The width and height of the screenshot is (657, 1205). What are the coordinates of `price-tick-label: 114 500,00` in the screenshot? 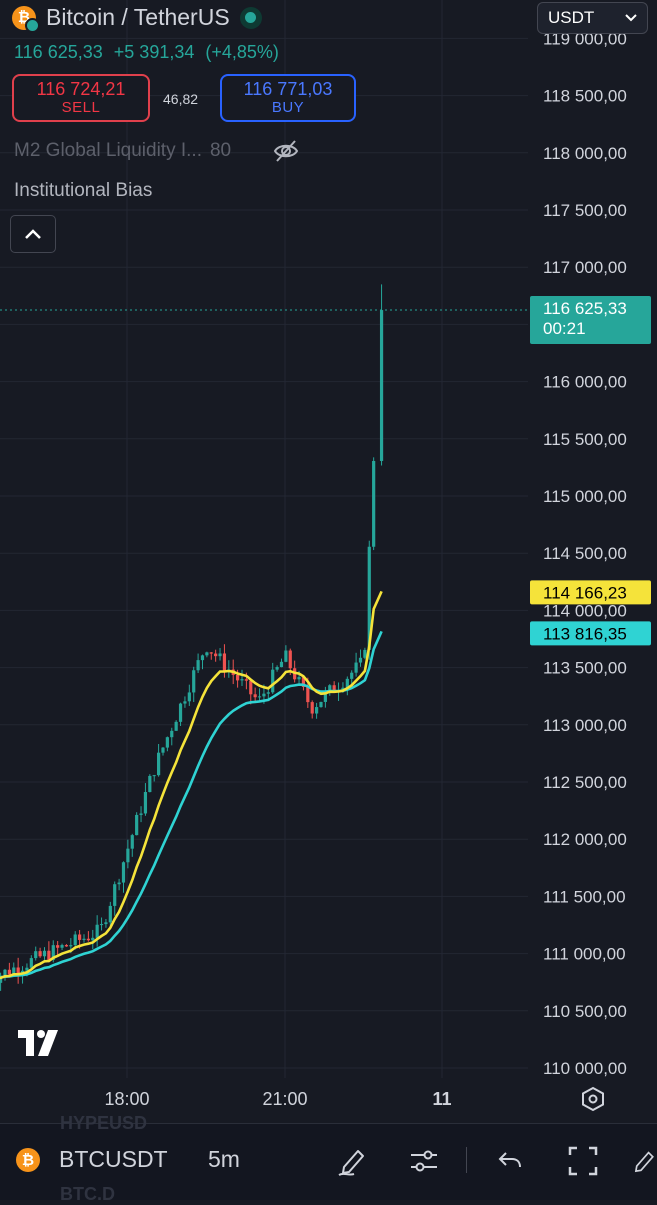 It's located at (585, 553).